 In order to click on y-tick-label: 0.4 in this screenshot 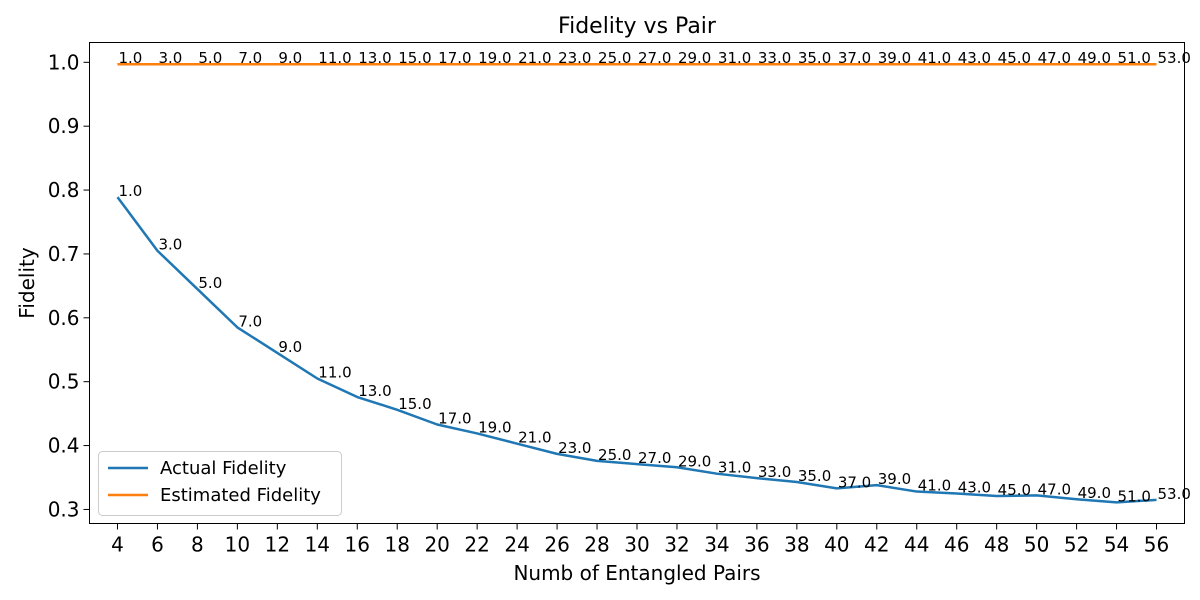, I will do `click(64, 446)`.